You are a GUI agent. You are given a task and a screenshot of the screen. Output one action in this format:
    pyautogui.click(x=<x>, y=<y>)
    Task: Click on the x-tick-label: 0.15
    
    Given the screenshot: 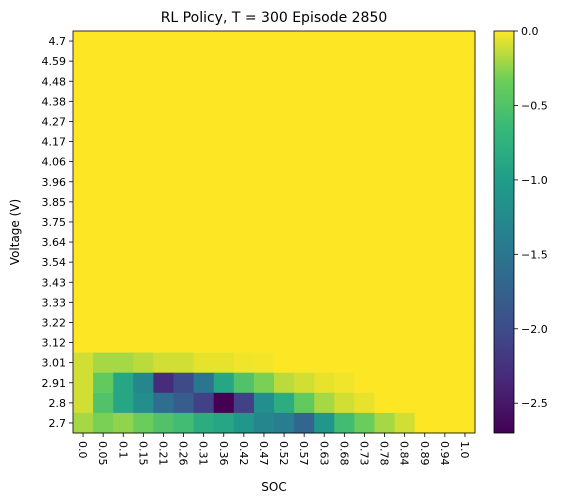 What is the action you would take?
    pyautogui.click(x=142, y=453)
    